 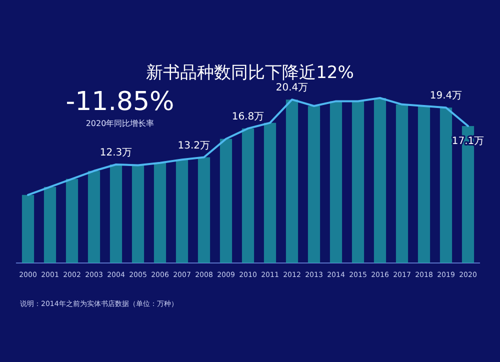 What do you see at coordinates (292, 88) in the screenshot?
I see `data-label: 20.4万` at bounding box center [292, 88].